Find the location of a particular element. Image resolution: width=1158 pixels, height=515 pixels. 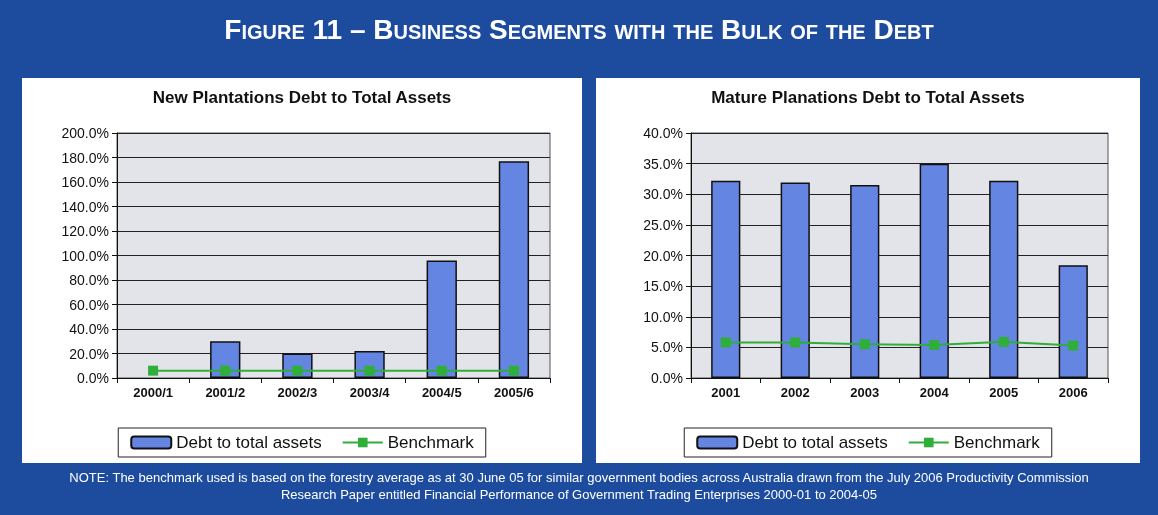

y-tick-label: 100.0% is located at coordinates (85, 255).